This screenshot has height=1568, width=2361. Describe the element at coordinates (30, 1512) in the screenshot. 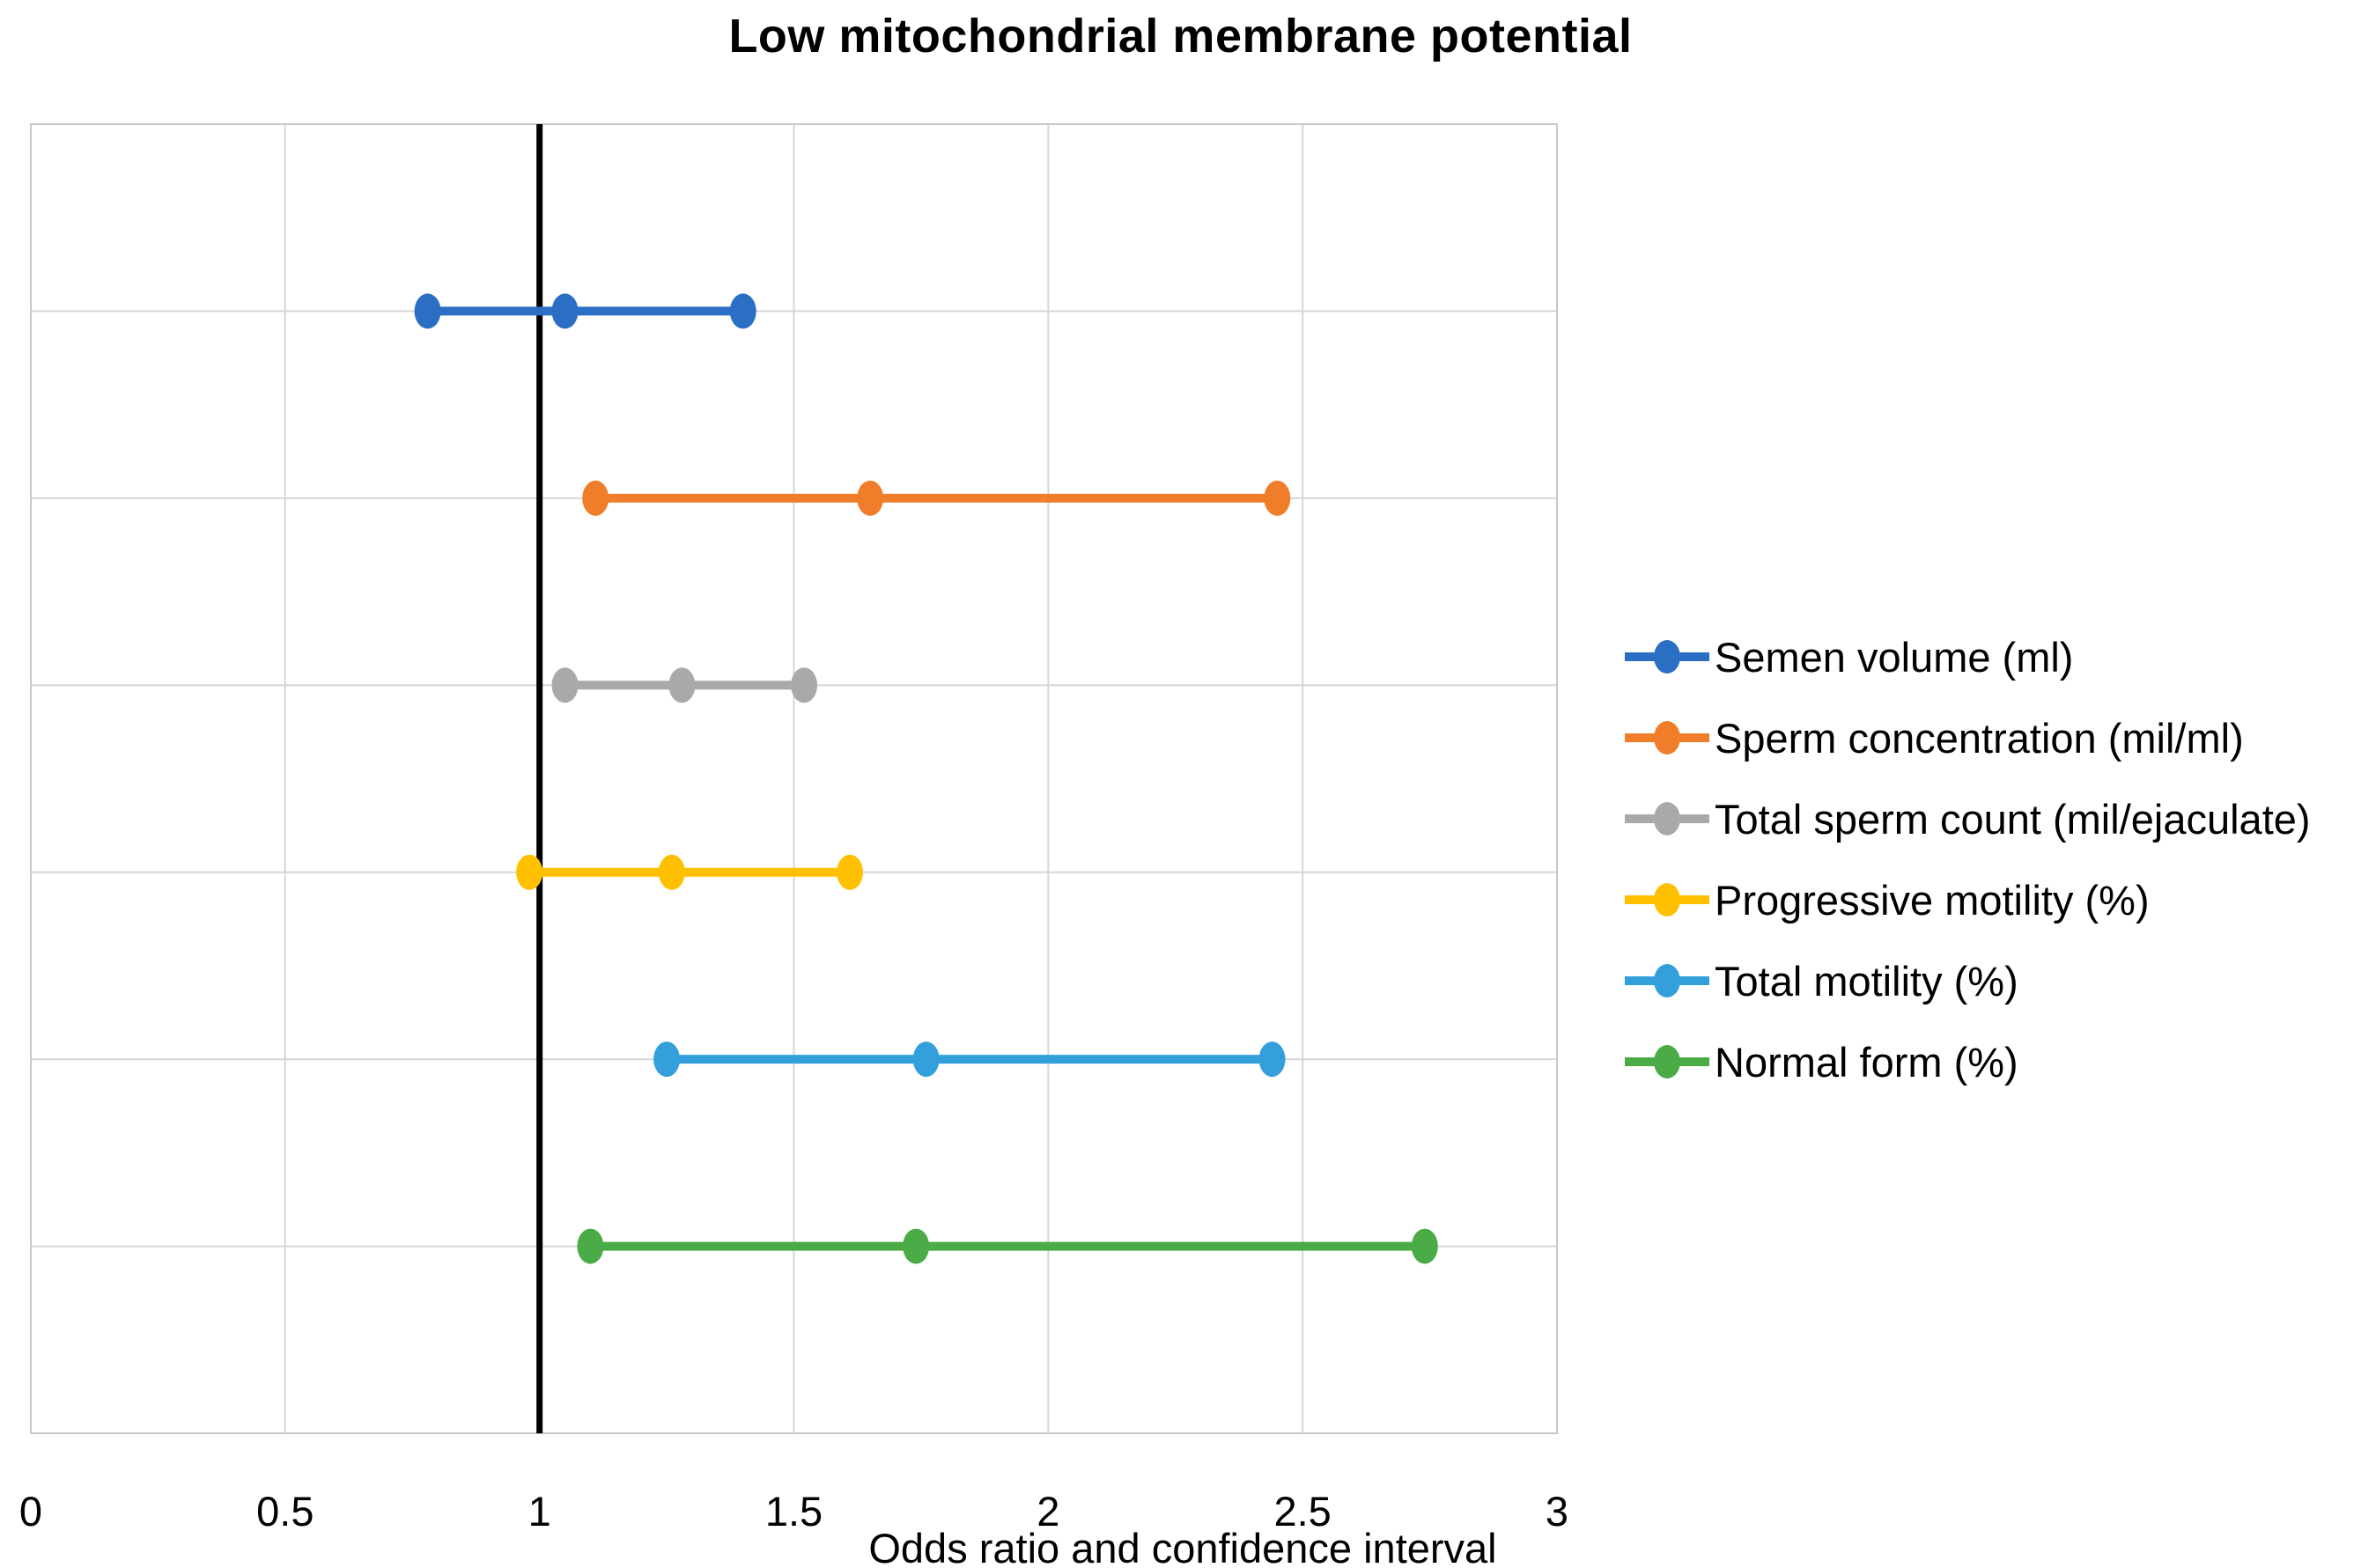

I see `x-axis-tick-label: 0` at that location.